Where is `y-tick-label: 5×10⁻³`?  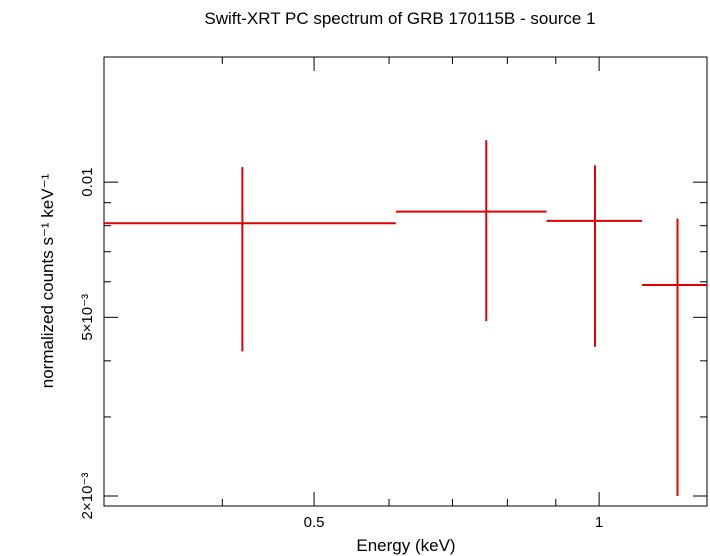
y-tick-label: 5×10⁻³ is located at coordinates (87, 317).